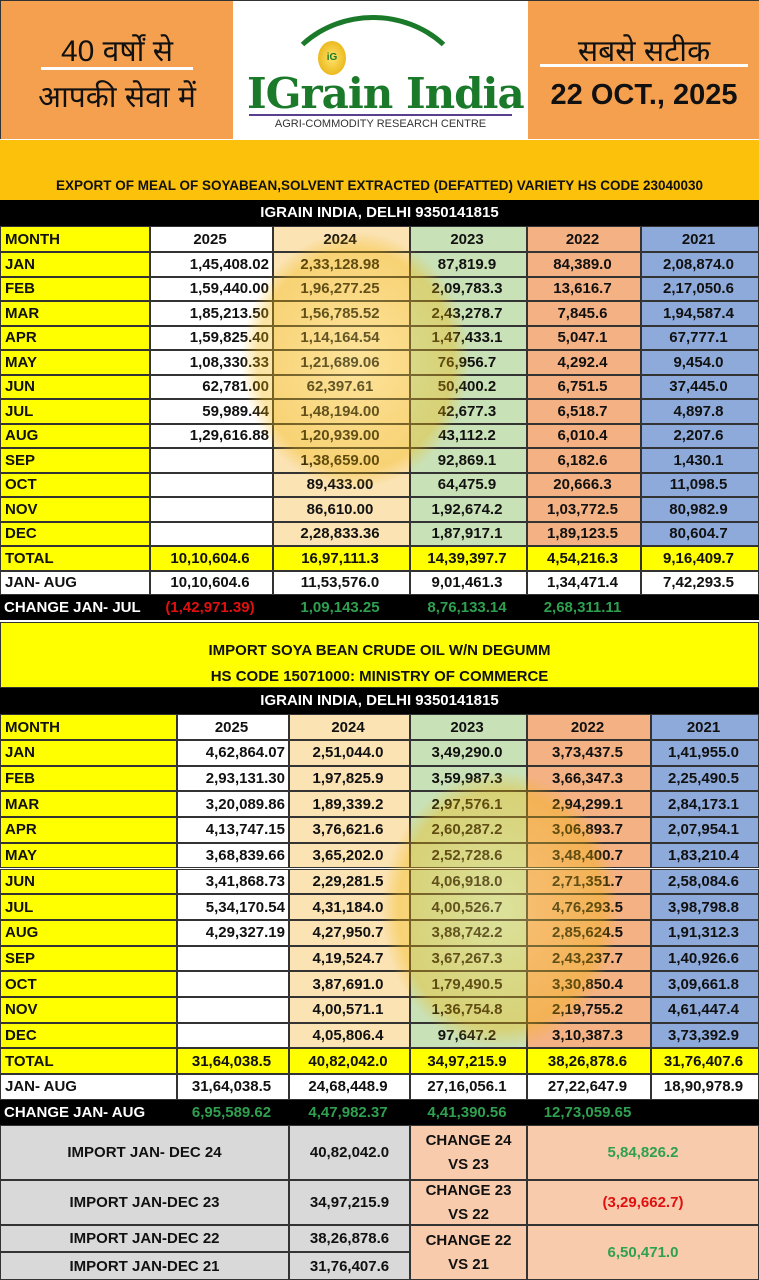 The height and width of the screenshot is (1280, 759). Describe the element at coordinates (75, 362) in the screenshot. I see `row-label: MAY` at that location.